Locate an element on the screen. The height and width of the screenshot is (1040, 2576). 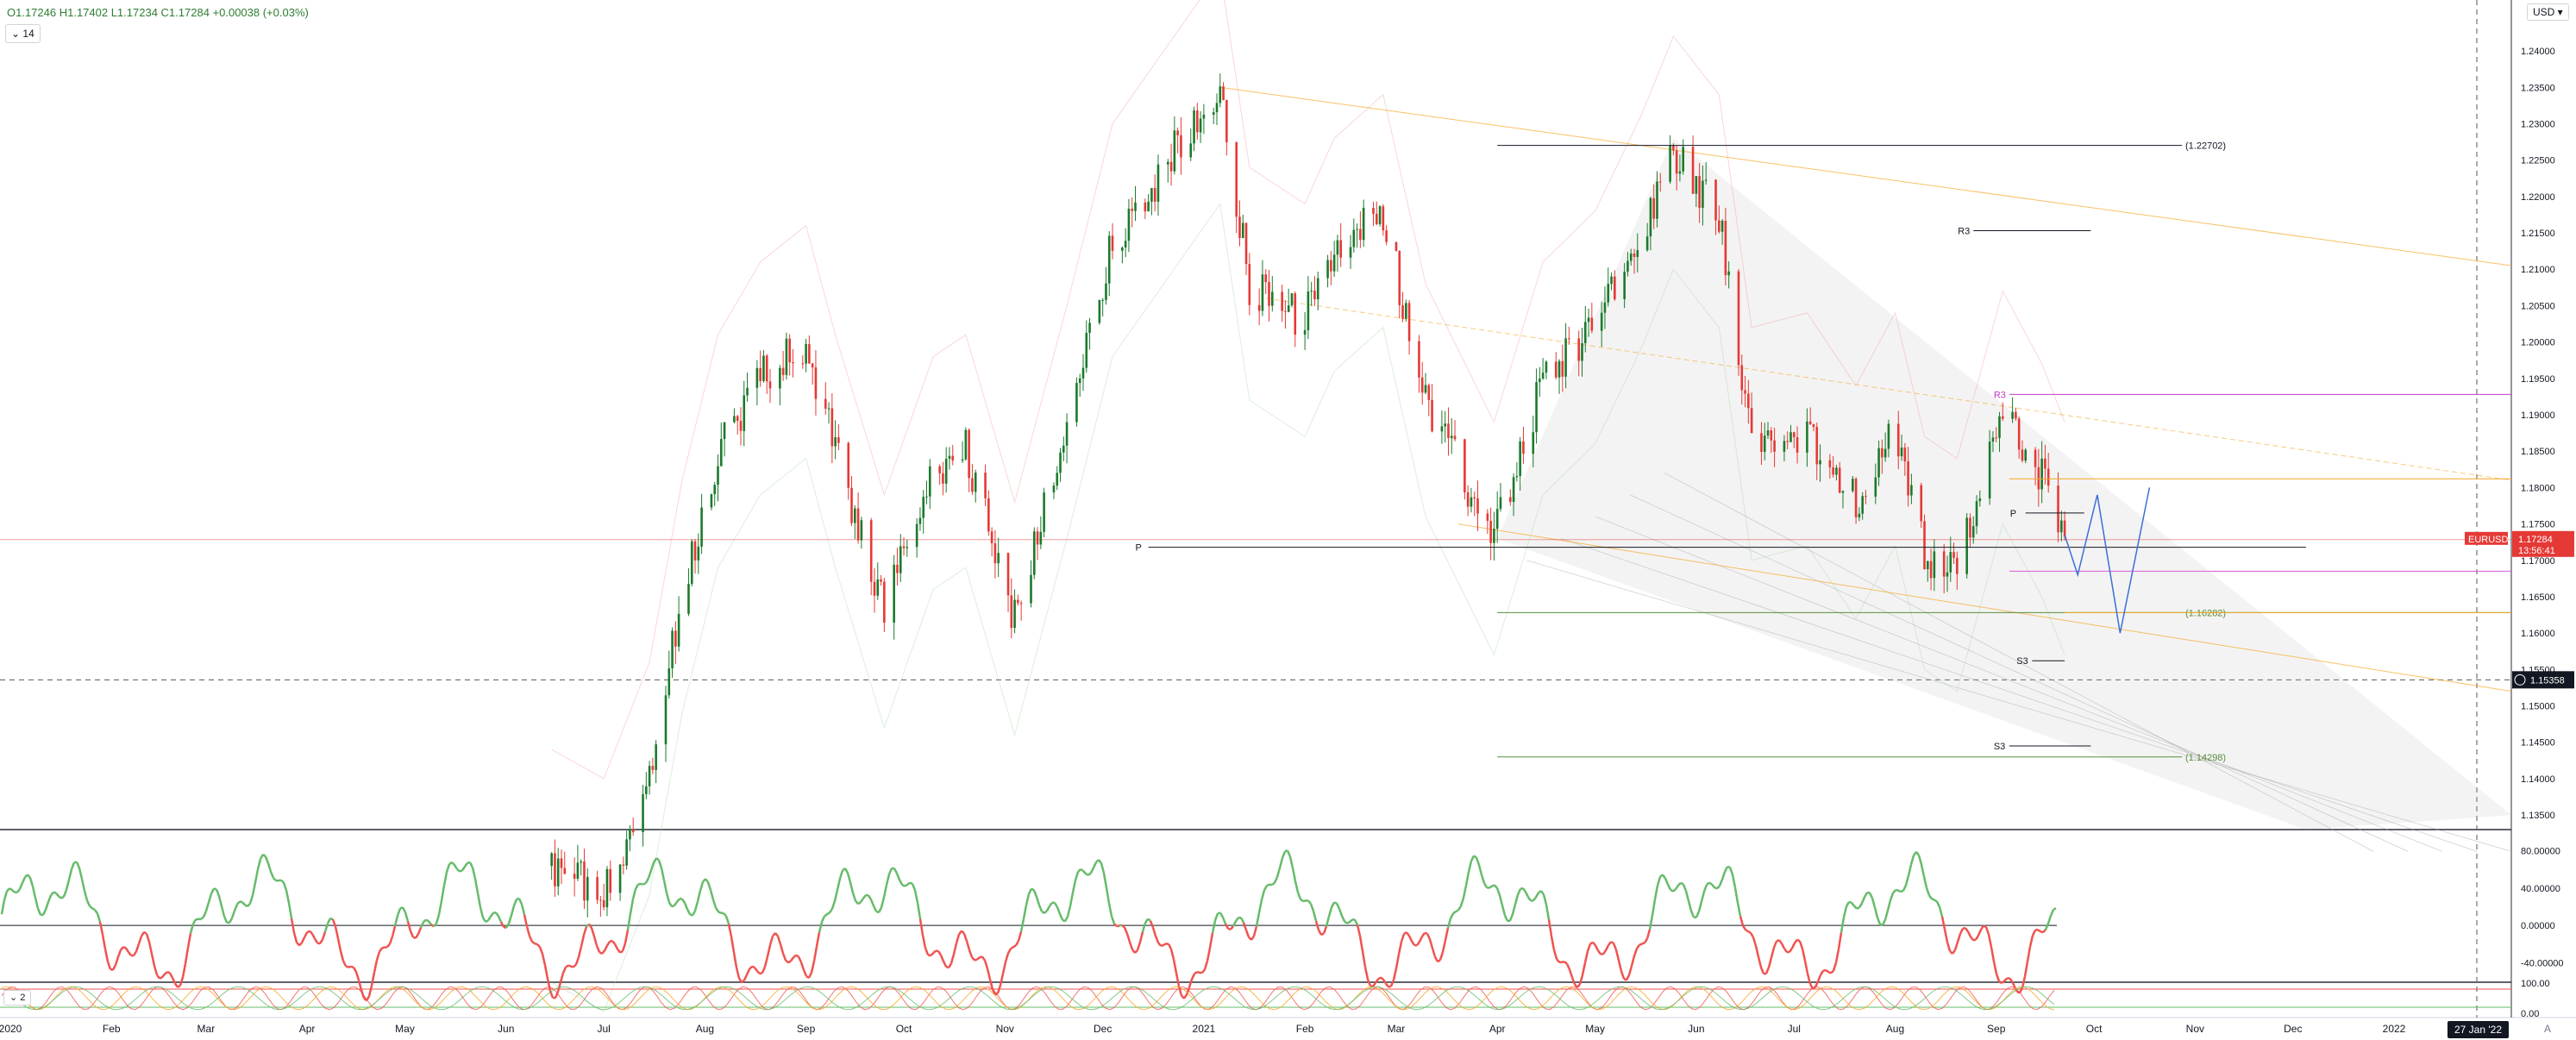
oscillator2-toggle-button: ⌄ 2 is located at coordinates (17, 998).